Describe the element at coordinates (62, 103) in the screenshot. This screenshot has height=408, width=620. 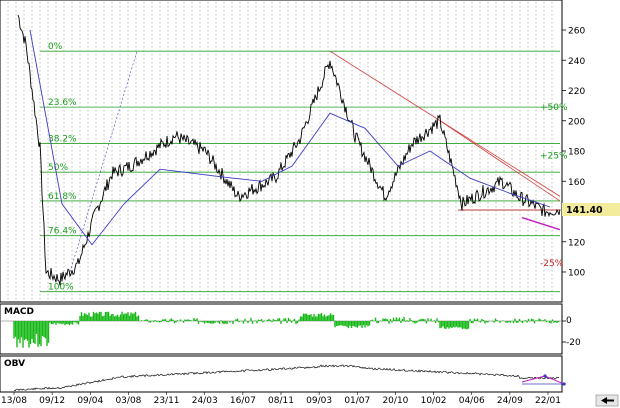
I see `fib-label: 23.6%` at that location.